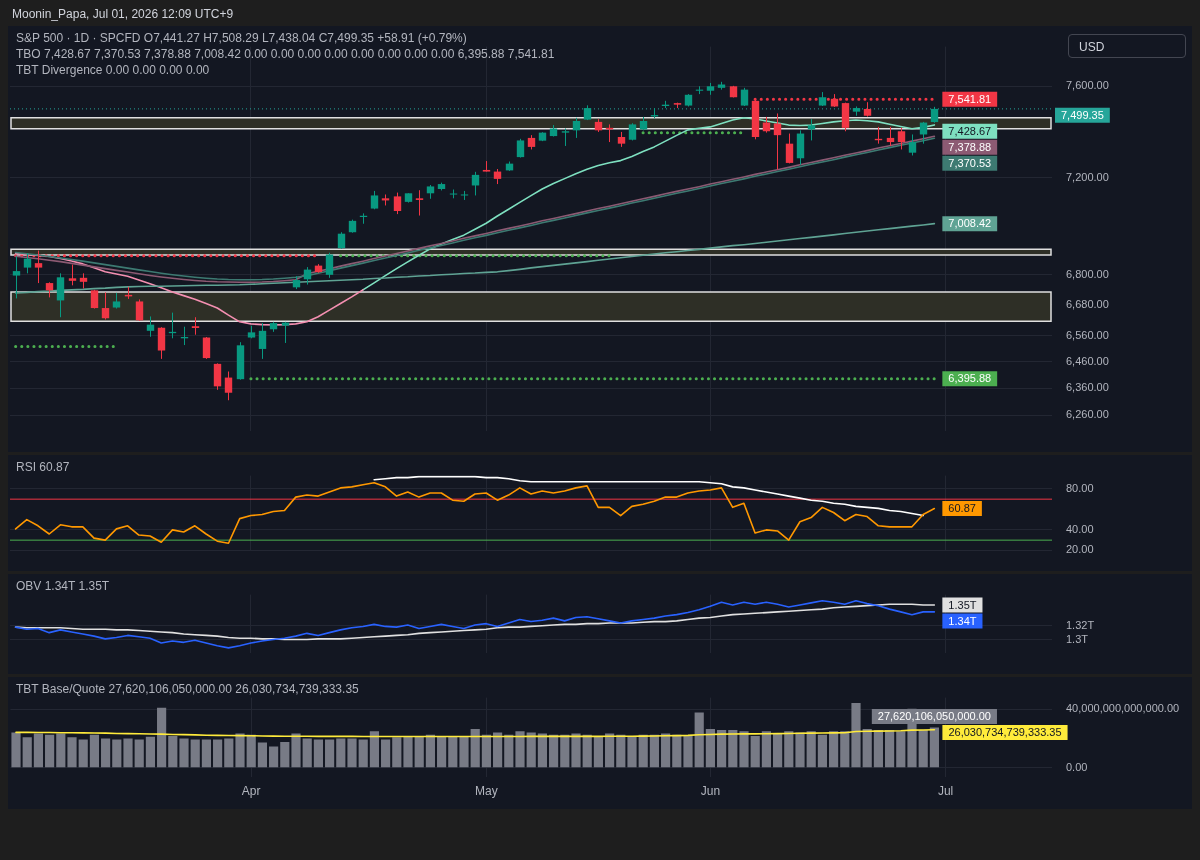  What do you see at coordinates (962, 508) in the screenshot?
I see `data-label: 60.87` at bounding box center [962, 508].